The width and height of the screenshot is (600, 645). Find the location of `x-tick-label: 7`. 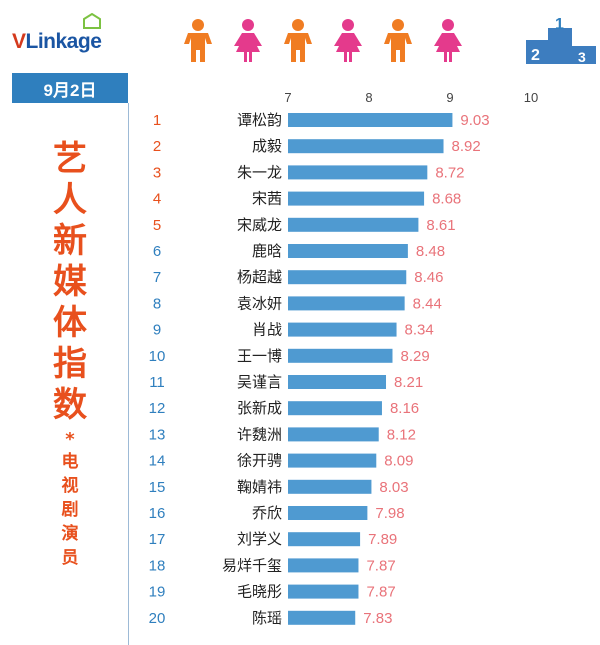

x-tick-label: 7 is located at coordinates (287, 97).